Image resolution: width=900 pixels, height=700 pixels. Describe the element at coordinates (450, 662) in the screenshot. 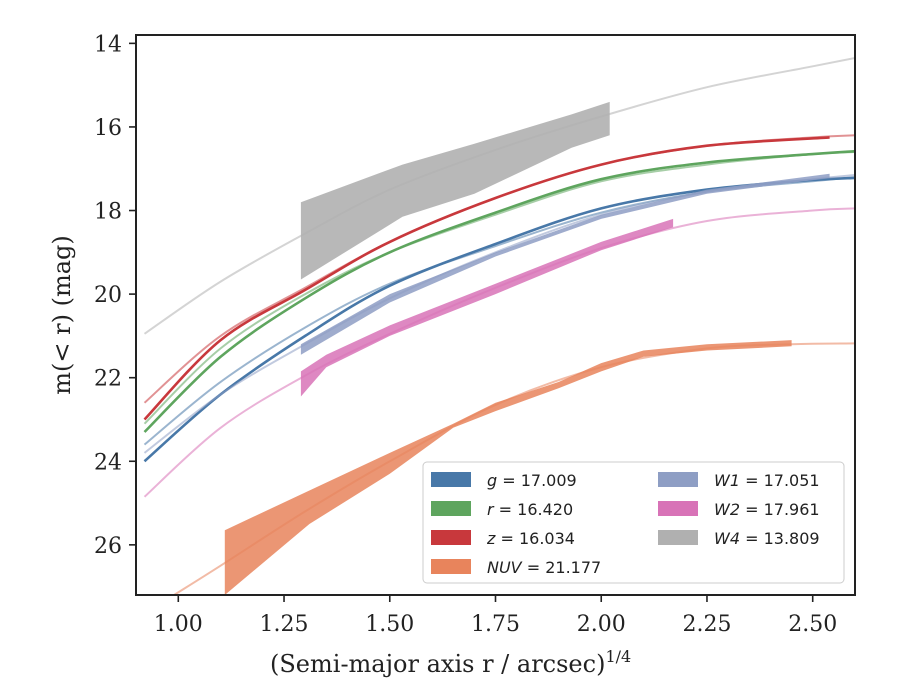

I see `x-axis-label: (Semi-major axis r / arcsec)1/4` at that location.